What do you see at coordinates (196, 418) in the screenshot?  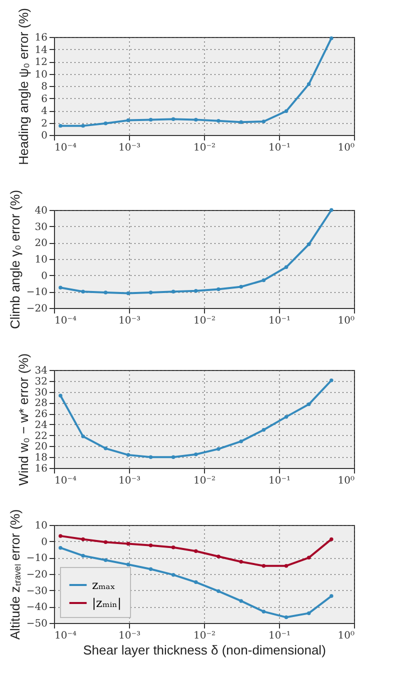 I see `line-series` at bounding box center [196, 418].